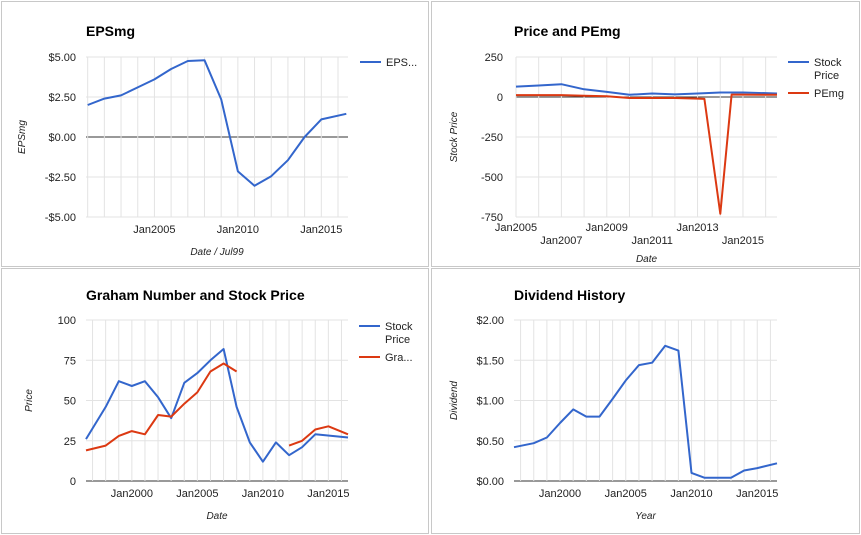 The image size is (861, 535). What do you see at coordinates (60, 178) in the screenshot?
I see `y-tick-label: -$2.50` at bounding box center [60, 178].